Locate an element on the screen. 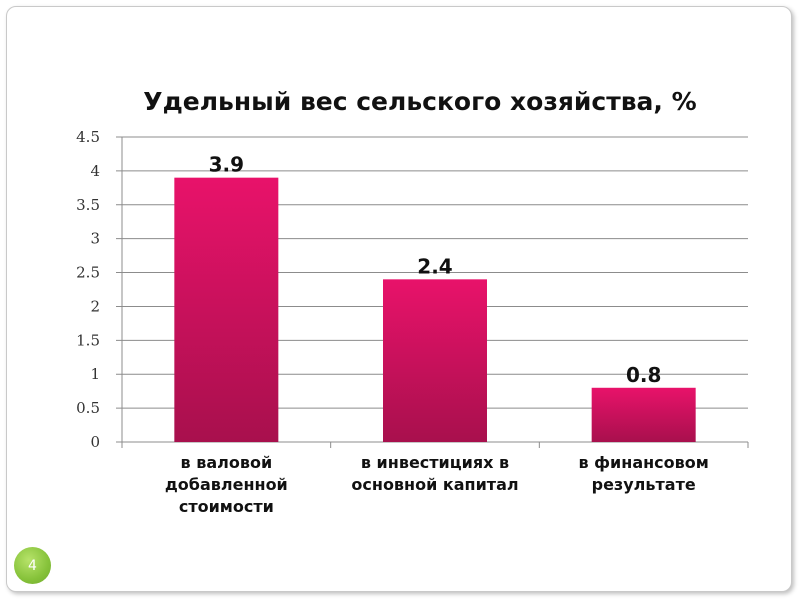 The height and width of the screenshot is (600, 800). y-tick-label: 0.5 is located at coordinates (88, 408).